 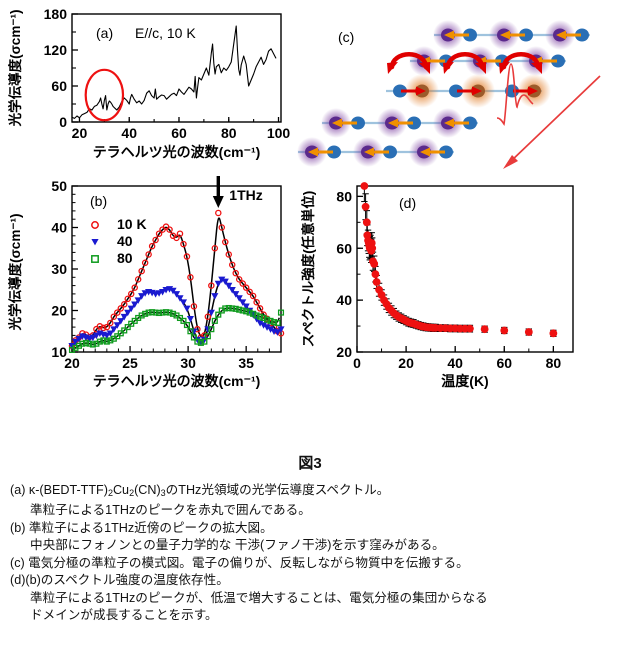 What do you see at coordinates (174, 72) in the screenshot?
I see `panel-a-spectrum-curve` at bounding box center [174, 72].